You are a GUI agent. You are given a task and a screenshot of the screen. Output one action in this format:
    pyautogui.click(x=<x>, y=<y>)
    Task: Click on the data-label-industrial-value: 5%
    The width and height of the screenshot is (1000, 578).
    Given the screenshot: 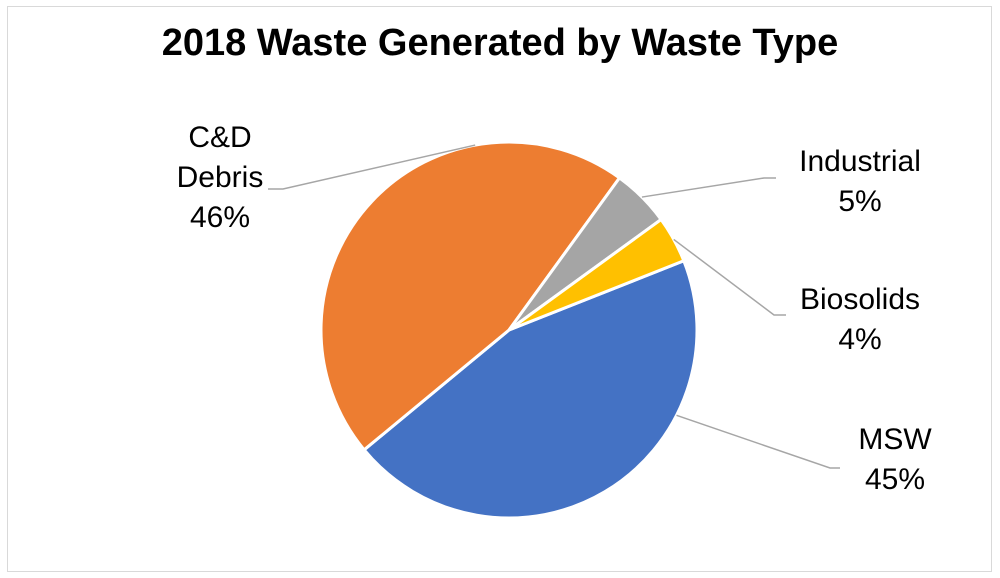 What is the action you would take?
    pyautogui.click(x=860, y=201)
    